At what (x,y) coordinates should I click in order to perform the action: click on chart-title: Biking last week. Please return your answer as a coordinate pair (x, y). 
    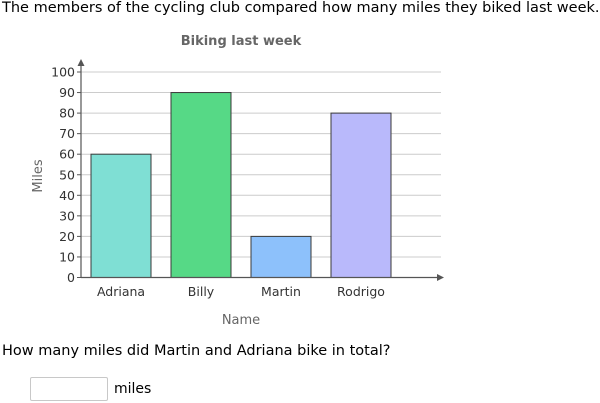
    Looking at the image, I should click on (241, 41).